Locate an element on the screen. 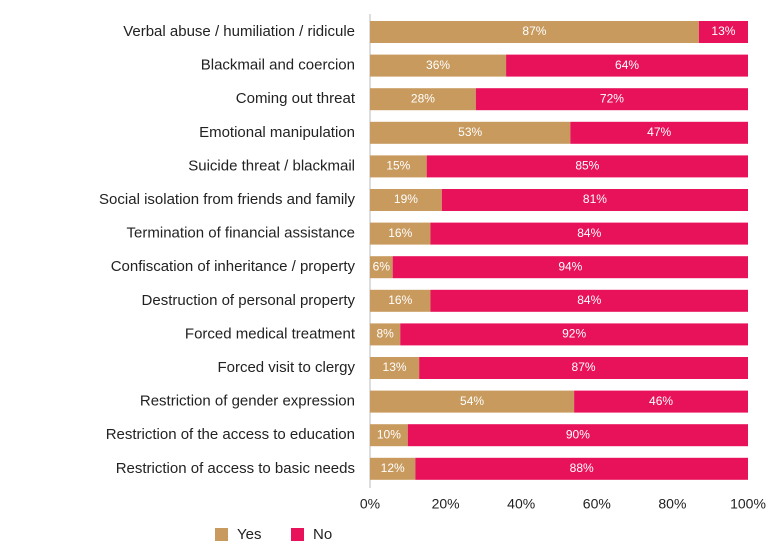 The image size is (771, 552). value-label: 90% is located at coordinates (578, 434).